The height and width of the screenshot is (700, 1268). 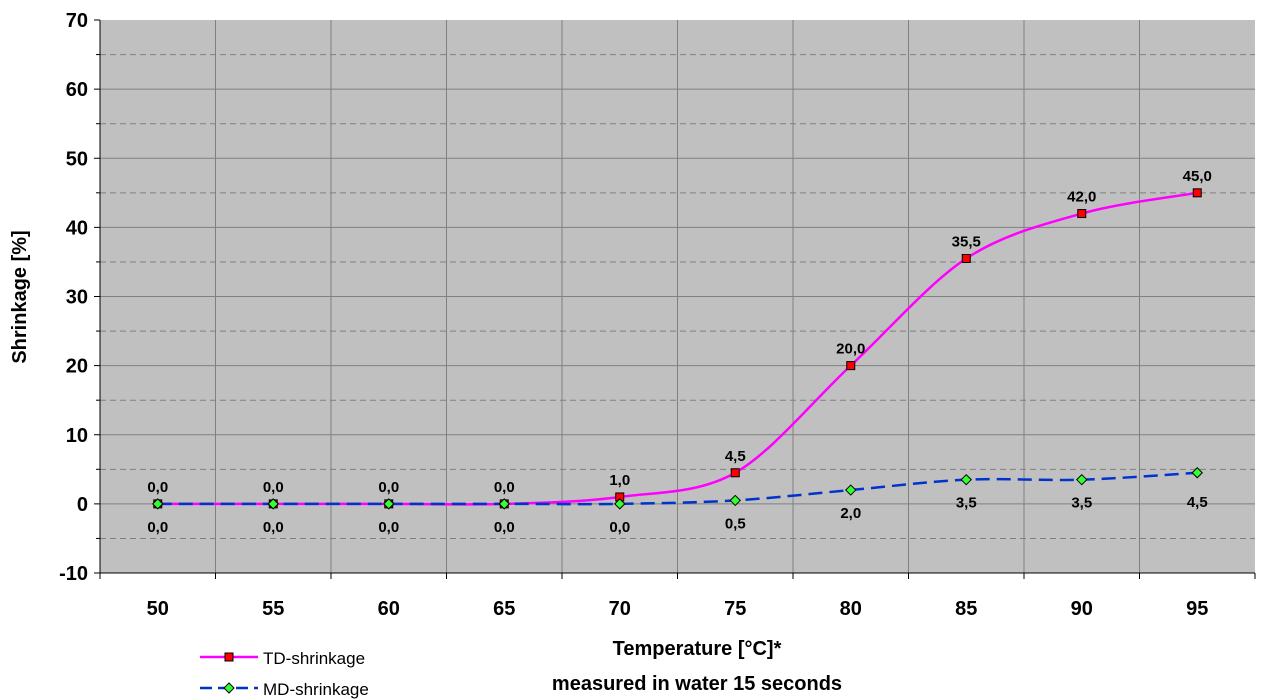 I want to click on td-data-label: 45,0, so click(x=1197, y=176).